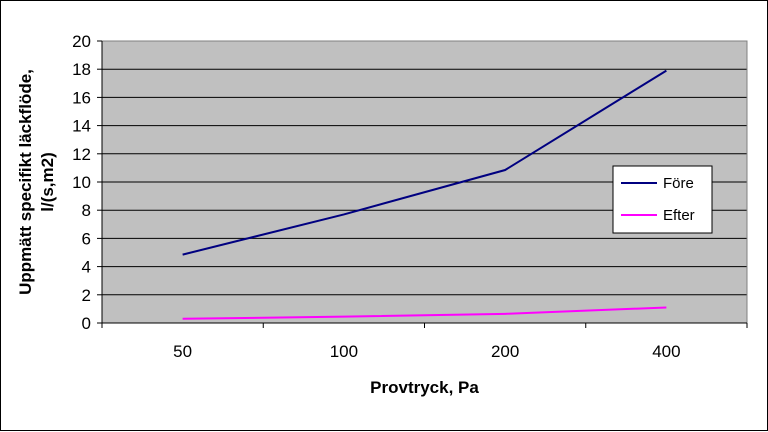  I want to click on y-tick-label: 12, so click(81, 154).